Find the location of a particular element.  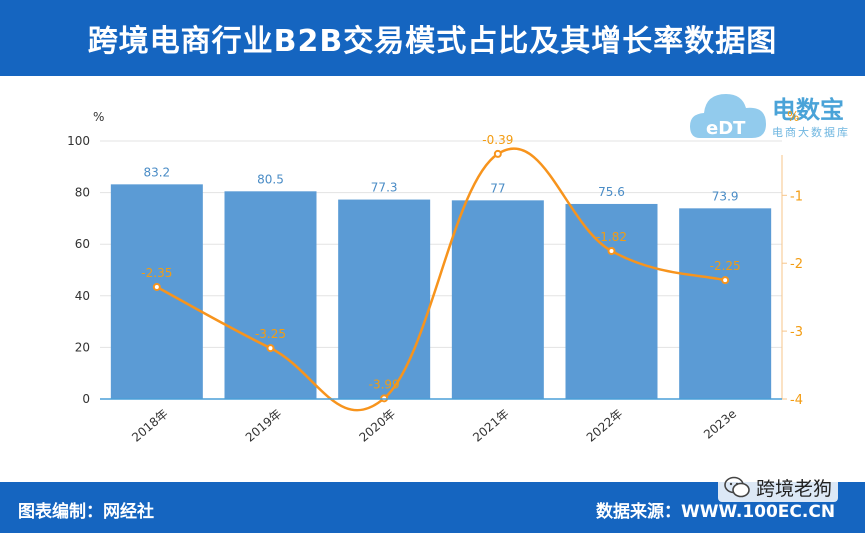

y2-tick-label: -3 is located at coordinates (796, 332).